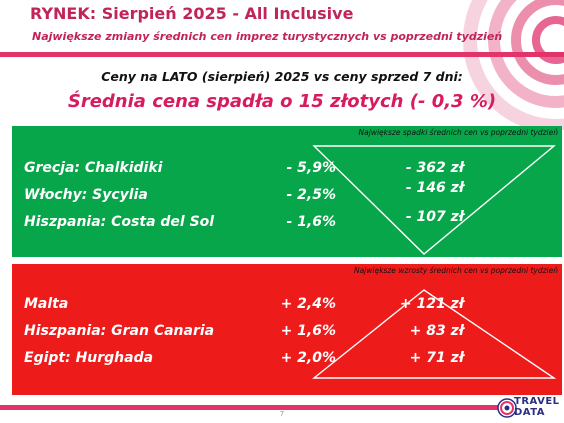 This screenshot has width=564, height=423. Describe the element at coordinates (86, 195) in the screenshot. I see `destination-label: Włochy: Sycylia` at that location.